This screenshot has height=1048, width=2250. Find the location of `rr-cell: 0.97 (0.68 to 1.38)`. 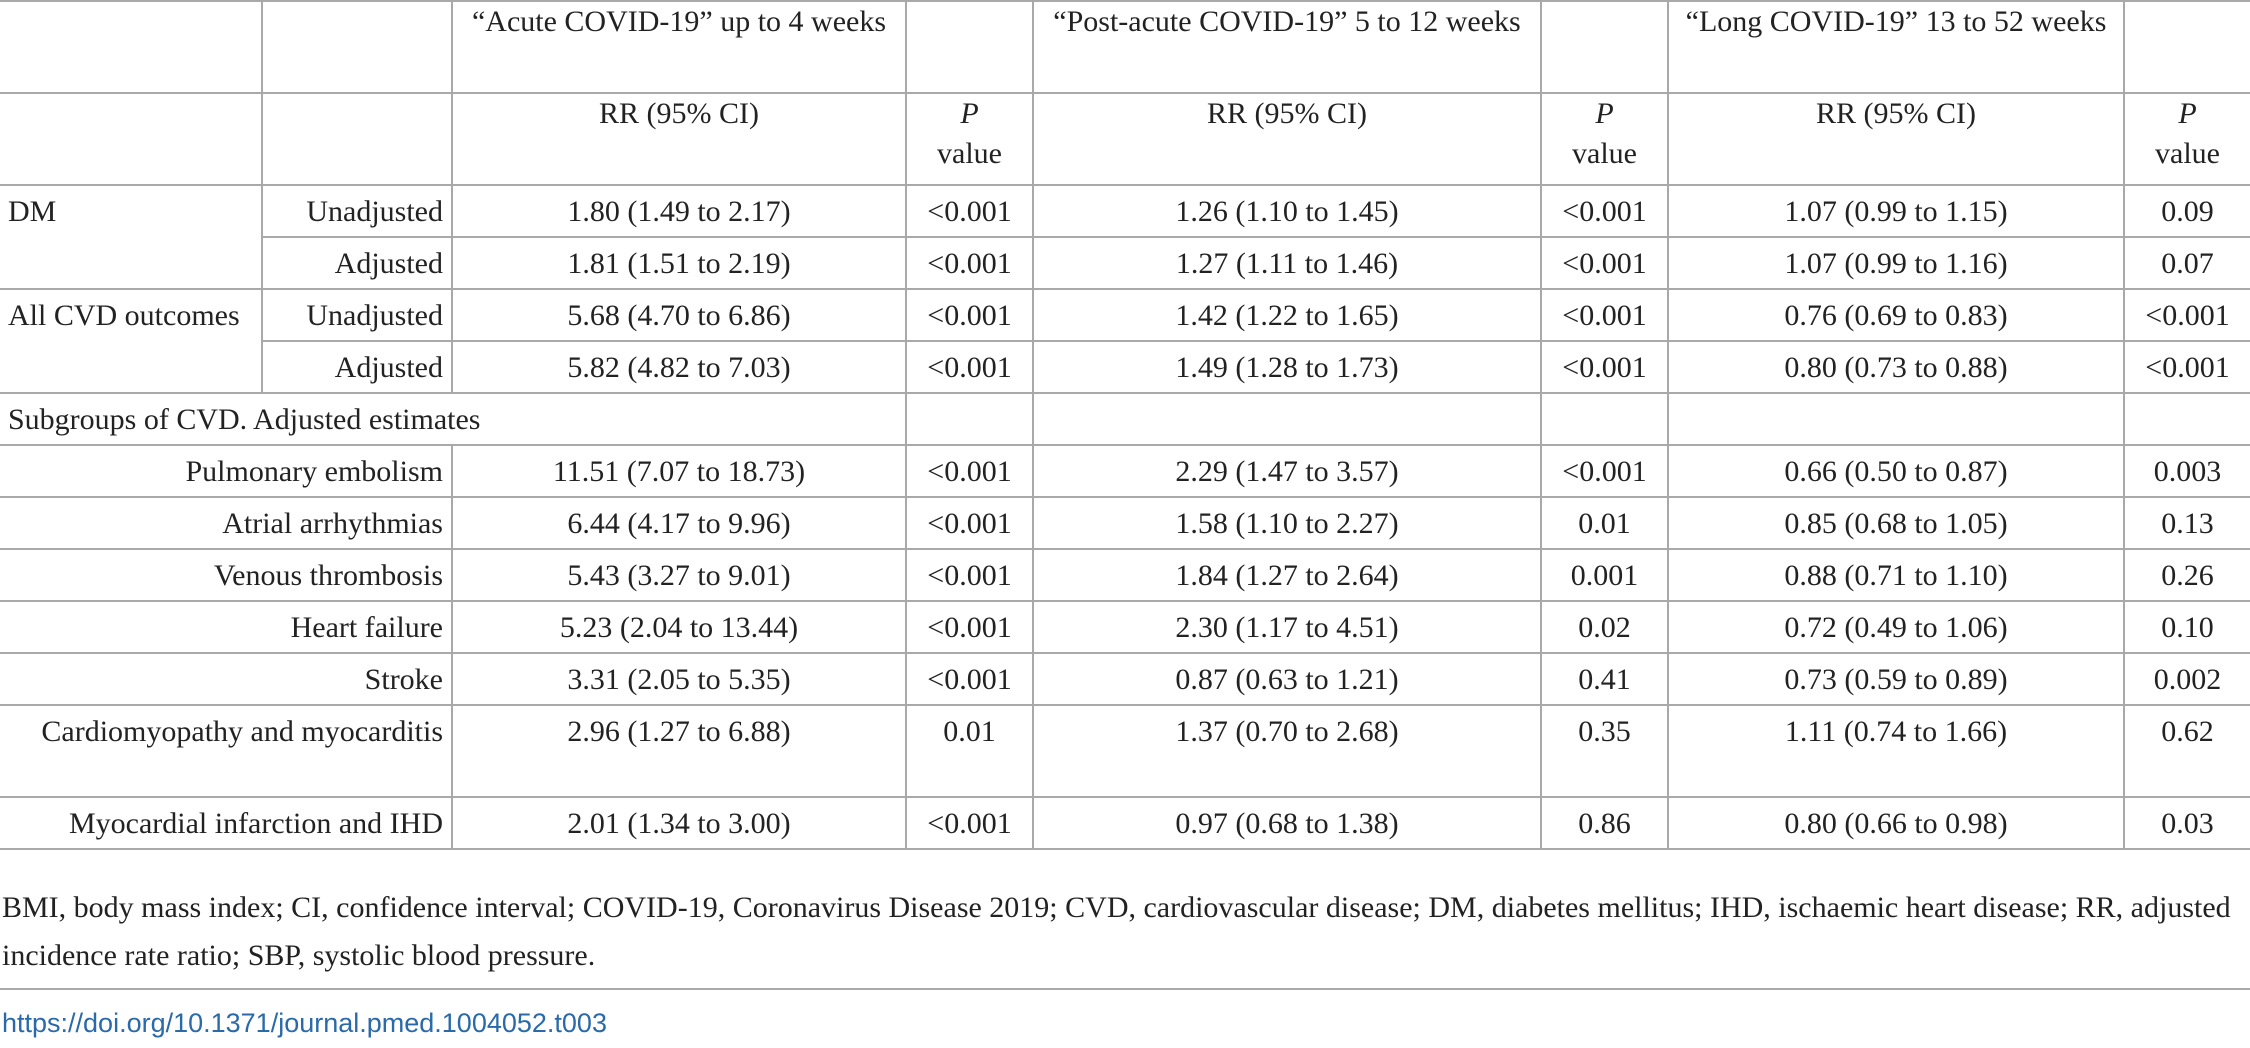

rr-cell: 0.97 (0.68 to 1.38) is located at coordinates (1287, 823).